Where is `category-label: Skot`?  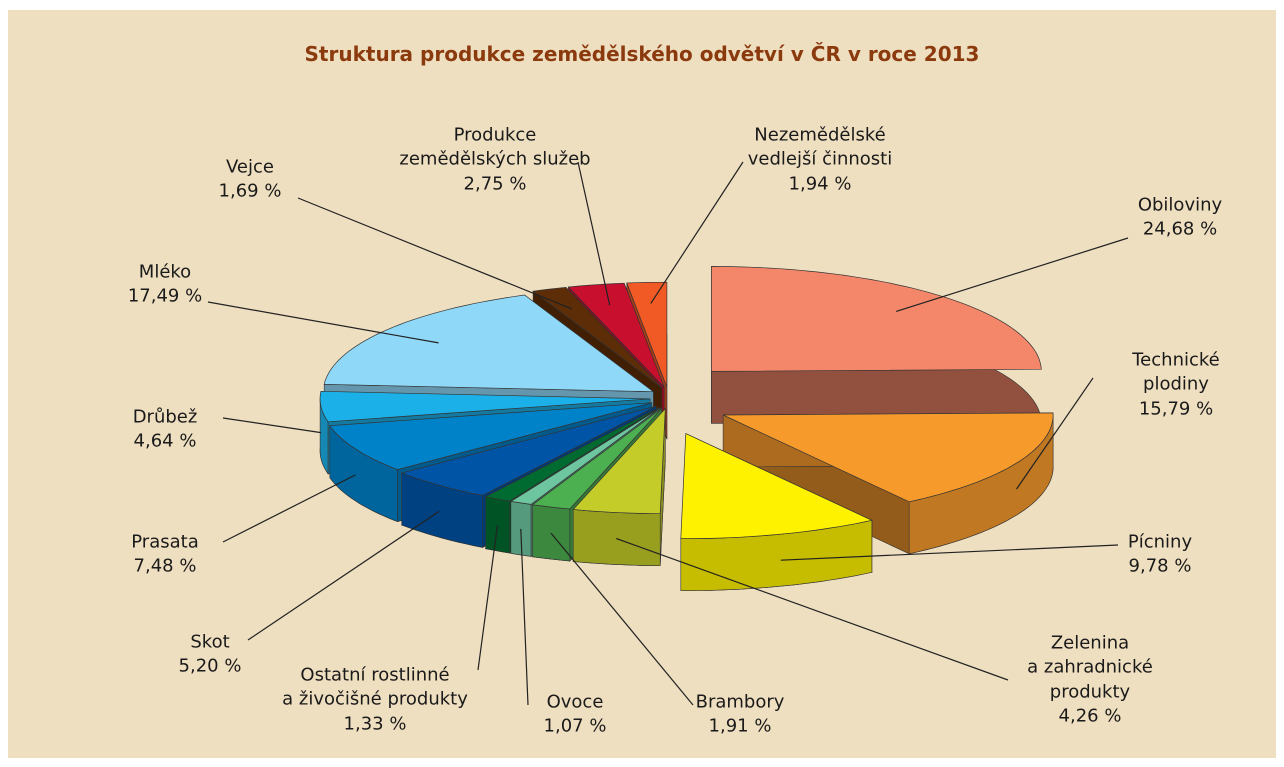 category-label: Skot is located at coordinates (210, 642).